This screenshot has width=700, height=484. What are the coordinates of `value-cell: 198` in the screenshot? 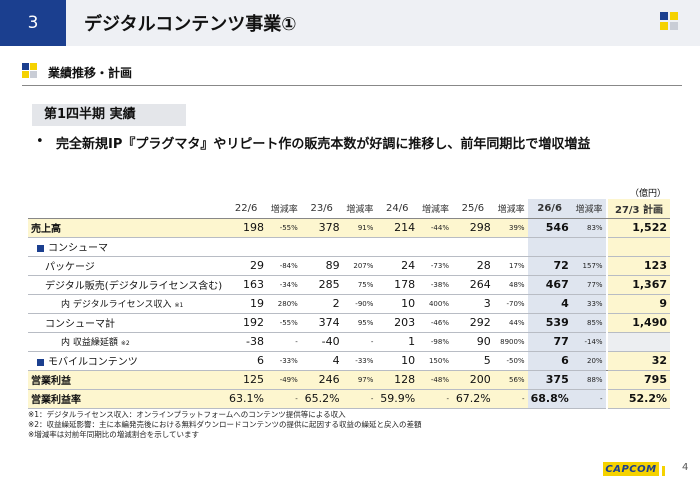 It's located at (246, 228).